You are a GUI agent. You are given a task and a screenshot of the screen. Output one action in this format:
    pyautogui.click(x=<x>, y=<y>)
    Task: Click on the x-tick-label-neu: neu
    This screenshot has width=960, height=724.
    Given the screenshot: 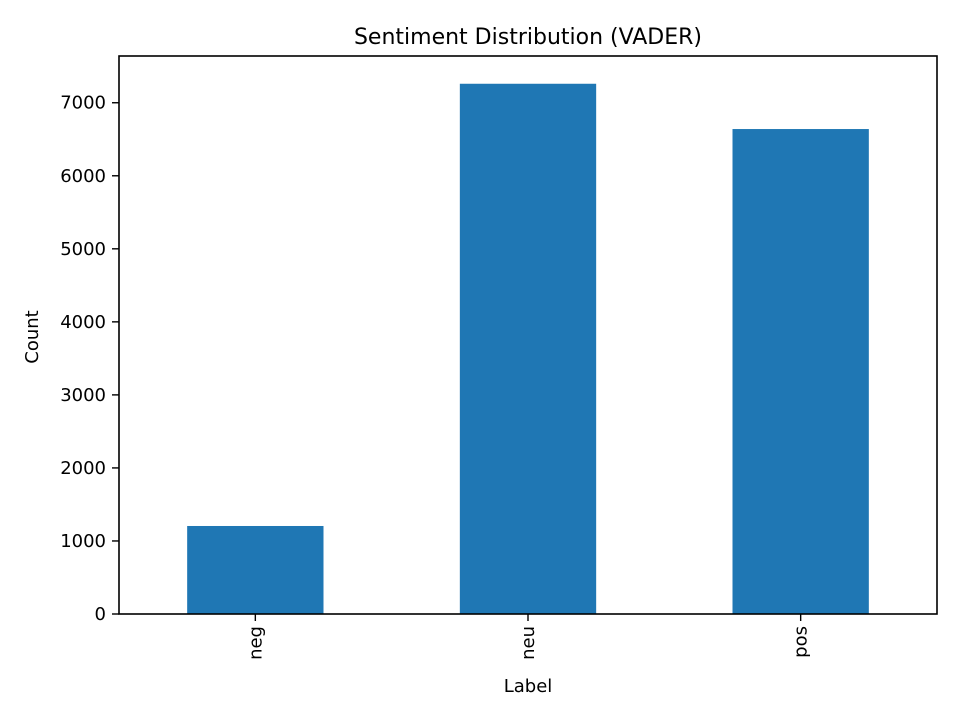 What is the action you would take?
    pyautogui.click(x=528, y=643)
    